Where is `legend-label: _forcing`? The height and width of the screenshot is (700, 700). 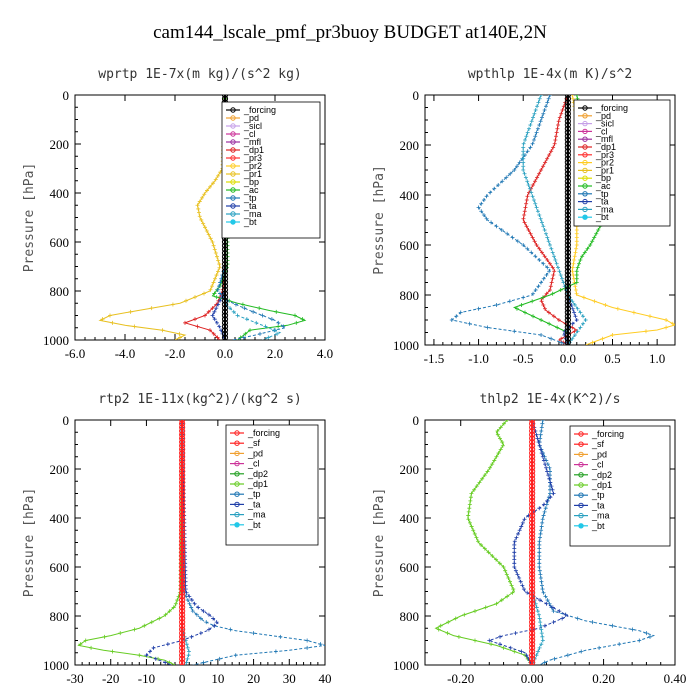
legend-label: _forcing is located at coordinates (263, 433).